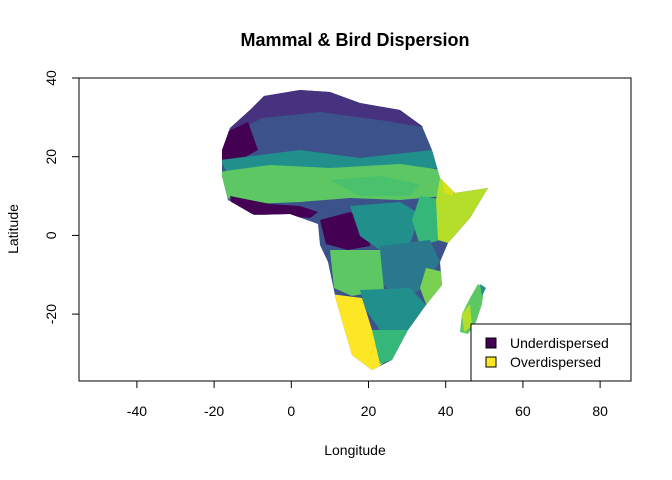 The image size is (672, 480). What do you see at coordinates (446, 411) in the screenshot?
I see `x-tick-label: 40` at bounding box center [446, 411].